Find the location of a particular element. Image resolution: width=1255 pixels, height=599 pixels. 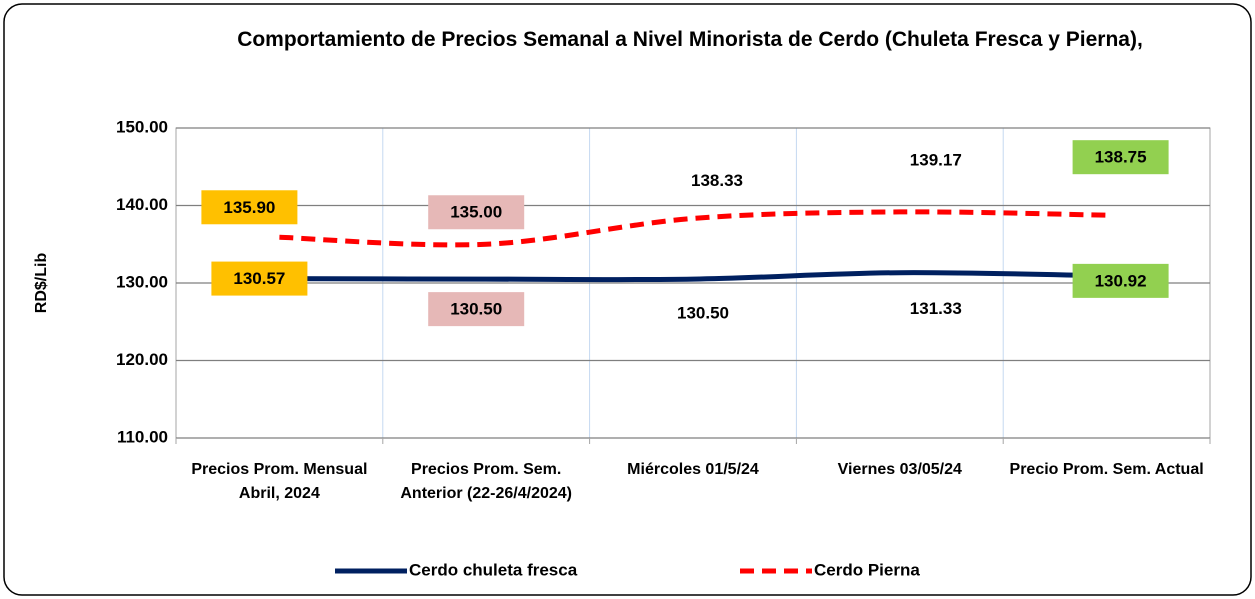

data-label: 130.92 is located at coordinates (1121, 280).